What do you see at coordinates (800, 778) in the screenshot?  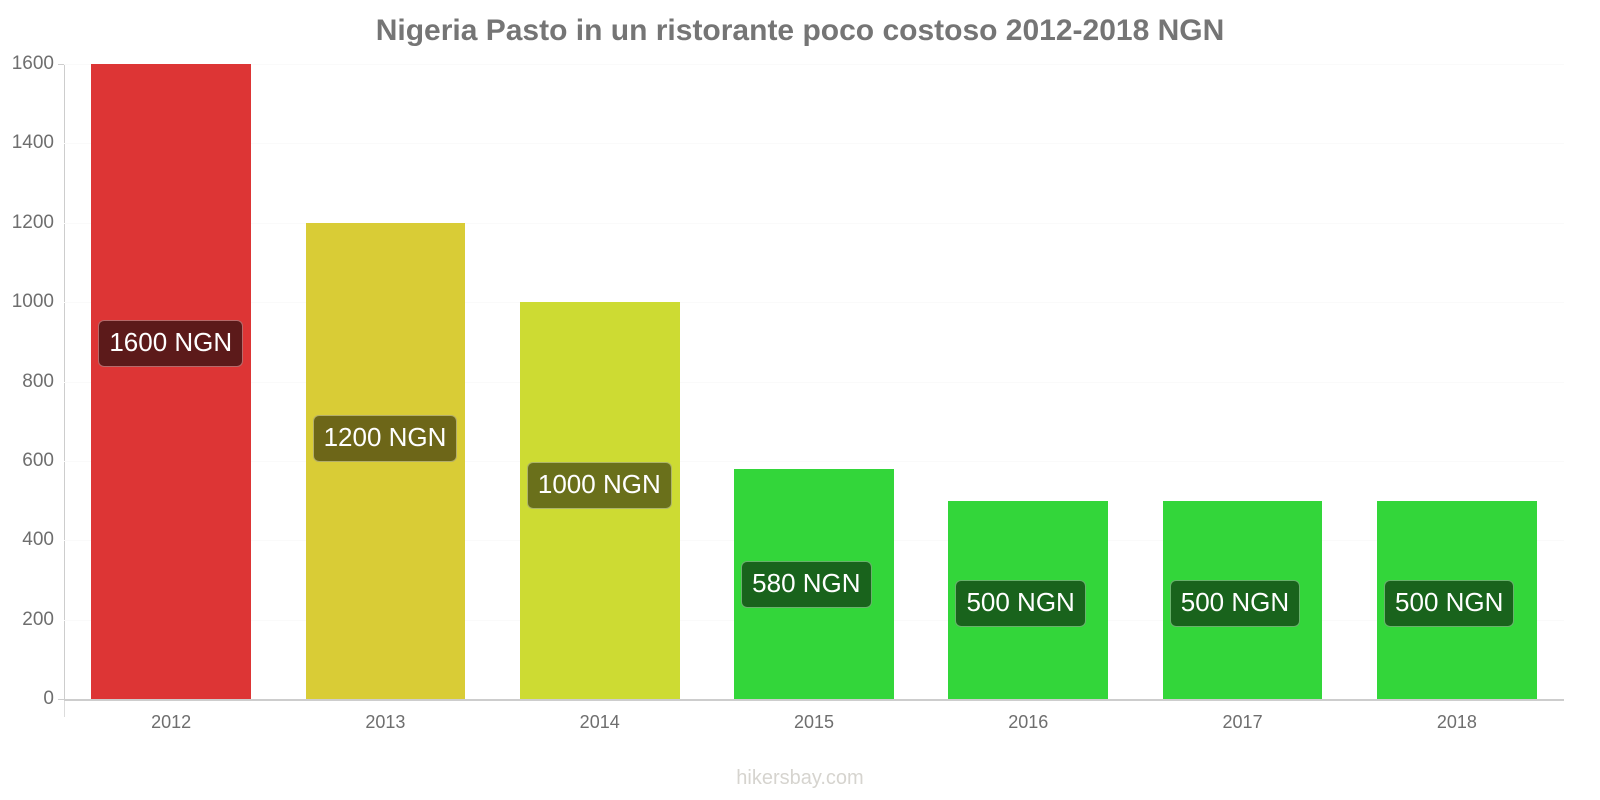 I see `footer-credit: hikersbay.com` at bounding box center [800, 778].